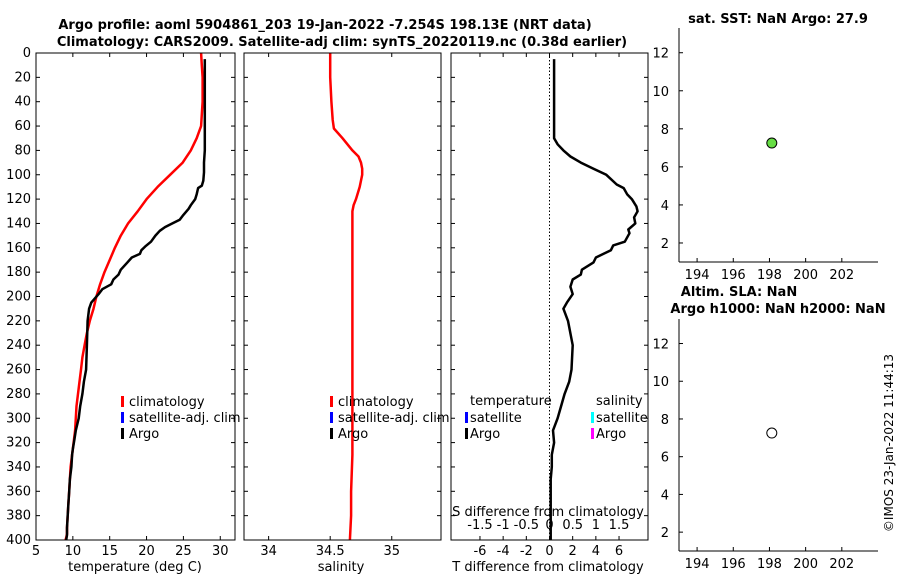 This screenshot has width=900, height=580. I want to click on legend-title-salinity: salinity, so click(619, 401).